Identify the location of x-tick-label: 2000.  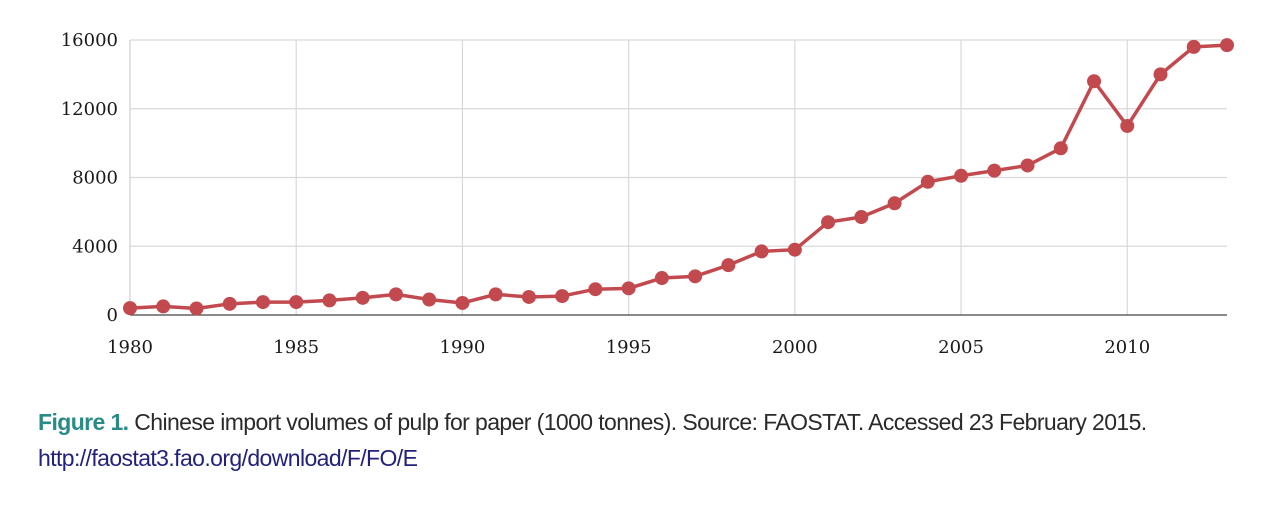
(795, 347).